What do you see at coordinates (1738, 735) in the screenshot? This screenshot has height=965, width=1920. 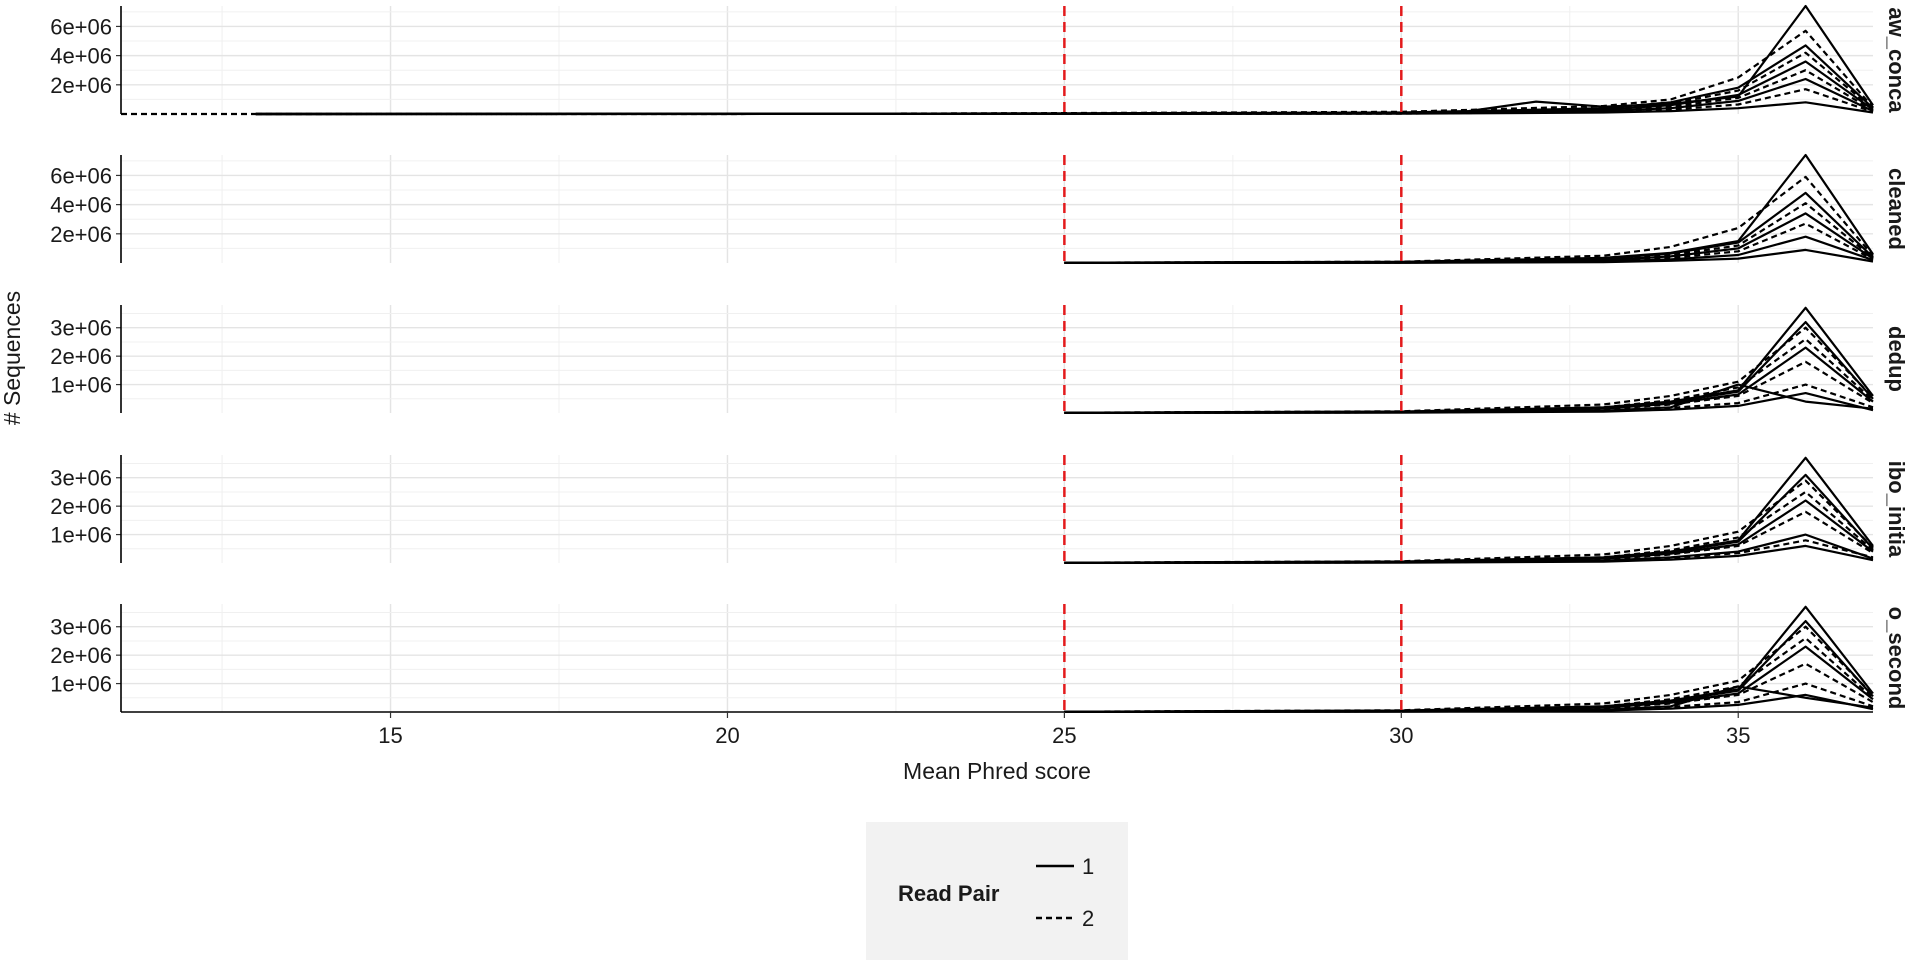 I see `x-tick-label: 35` at bounding box center [1738, 735].